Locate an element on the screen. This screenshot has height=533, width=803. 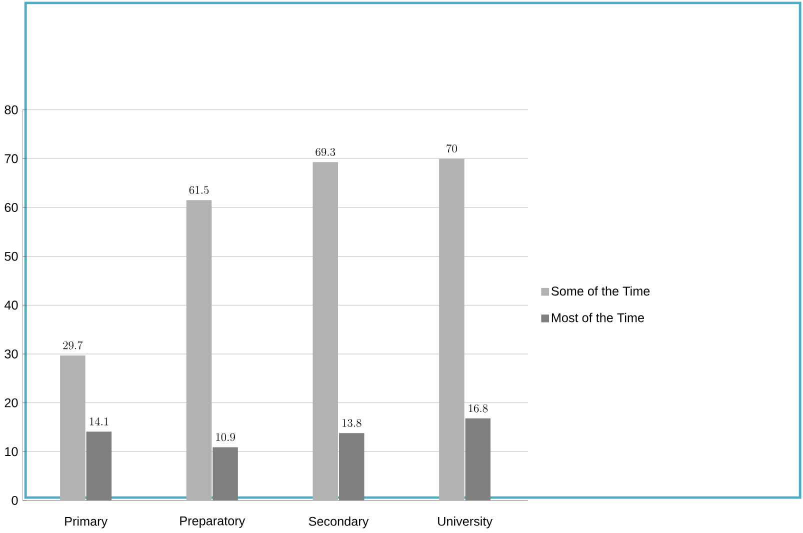
y-tick-label: 10 is located at coordinates (11, 451).